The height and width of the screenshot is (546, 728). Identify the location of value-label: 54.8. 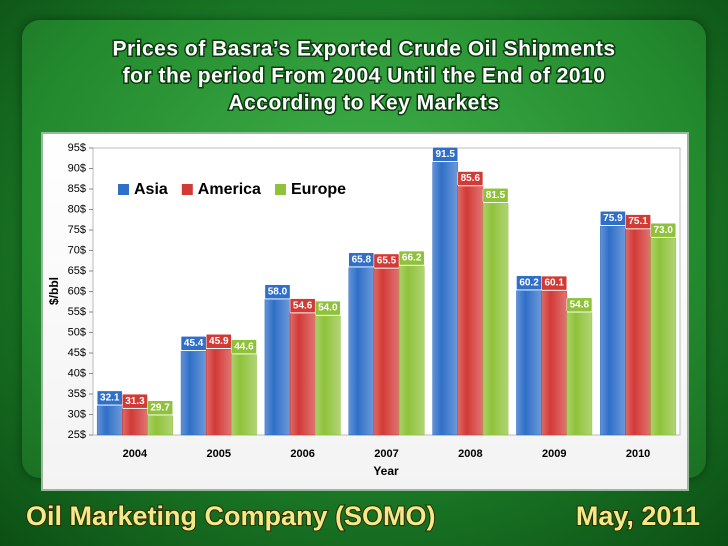
(580, 304).